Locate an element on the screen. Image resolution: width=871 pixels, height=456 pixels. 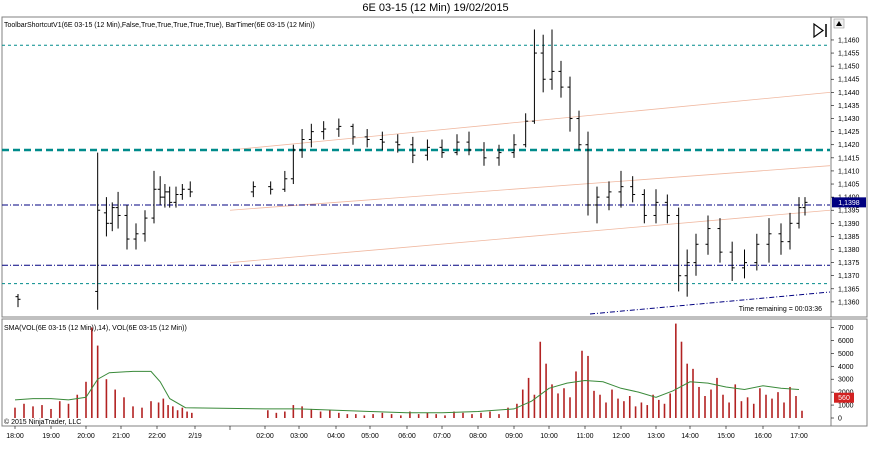
volume-tick-label: 5000 is located at coordinates (846, 354).